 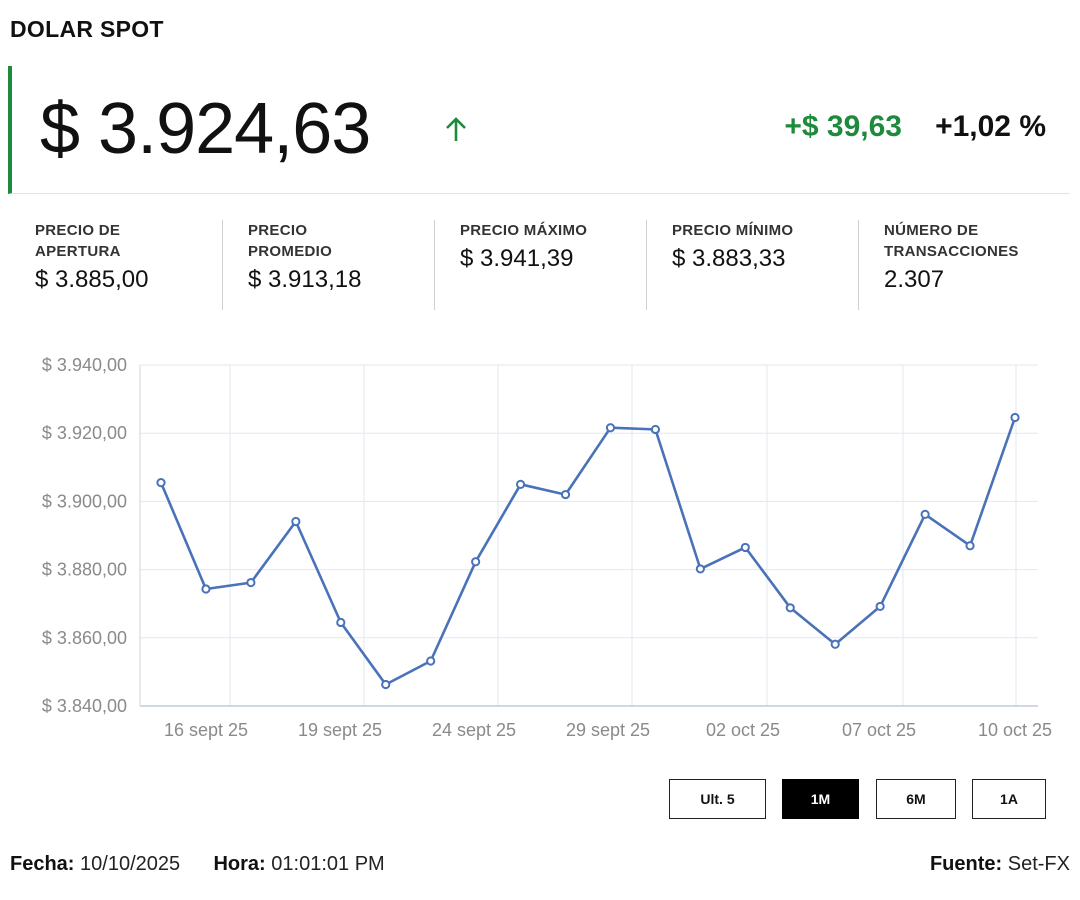 What do you see at coordinates (517, 258) in the screenshot?
I see `stat-value: $ 3.941,39` at bounding box center [517, 258].